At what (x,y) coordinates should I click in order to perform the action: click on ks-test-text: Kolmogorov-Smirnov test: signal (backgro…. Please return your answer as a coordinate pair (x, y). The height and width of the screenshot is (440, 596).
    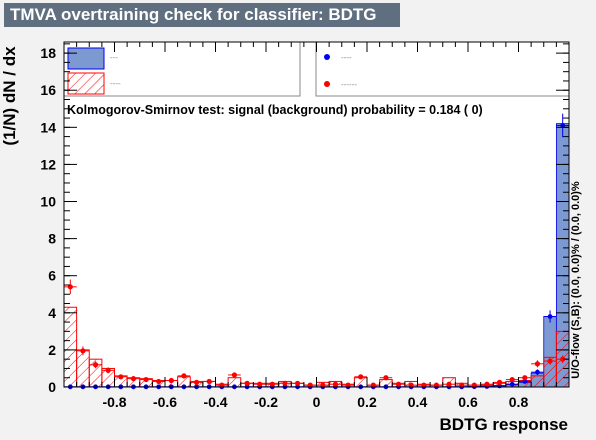
    Looking at the image, I should click on (275, 110).